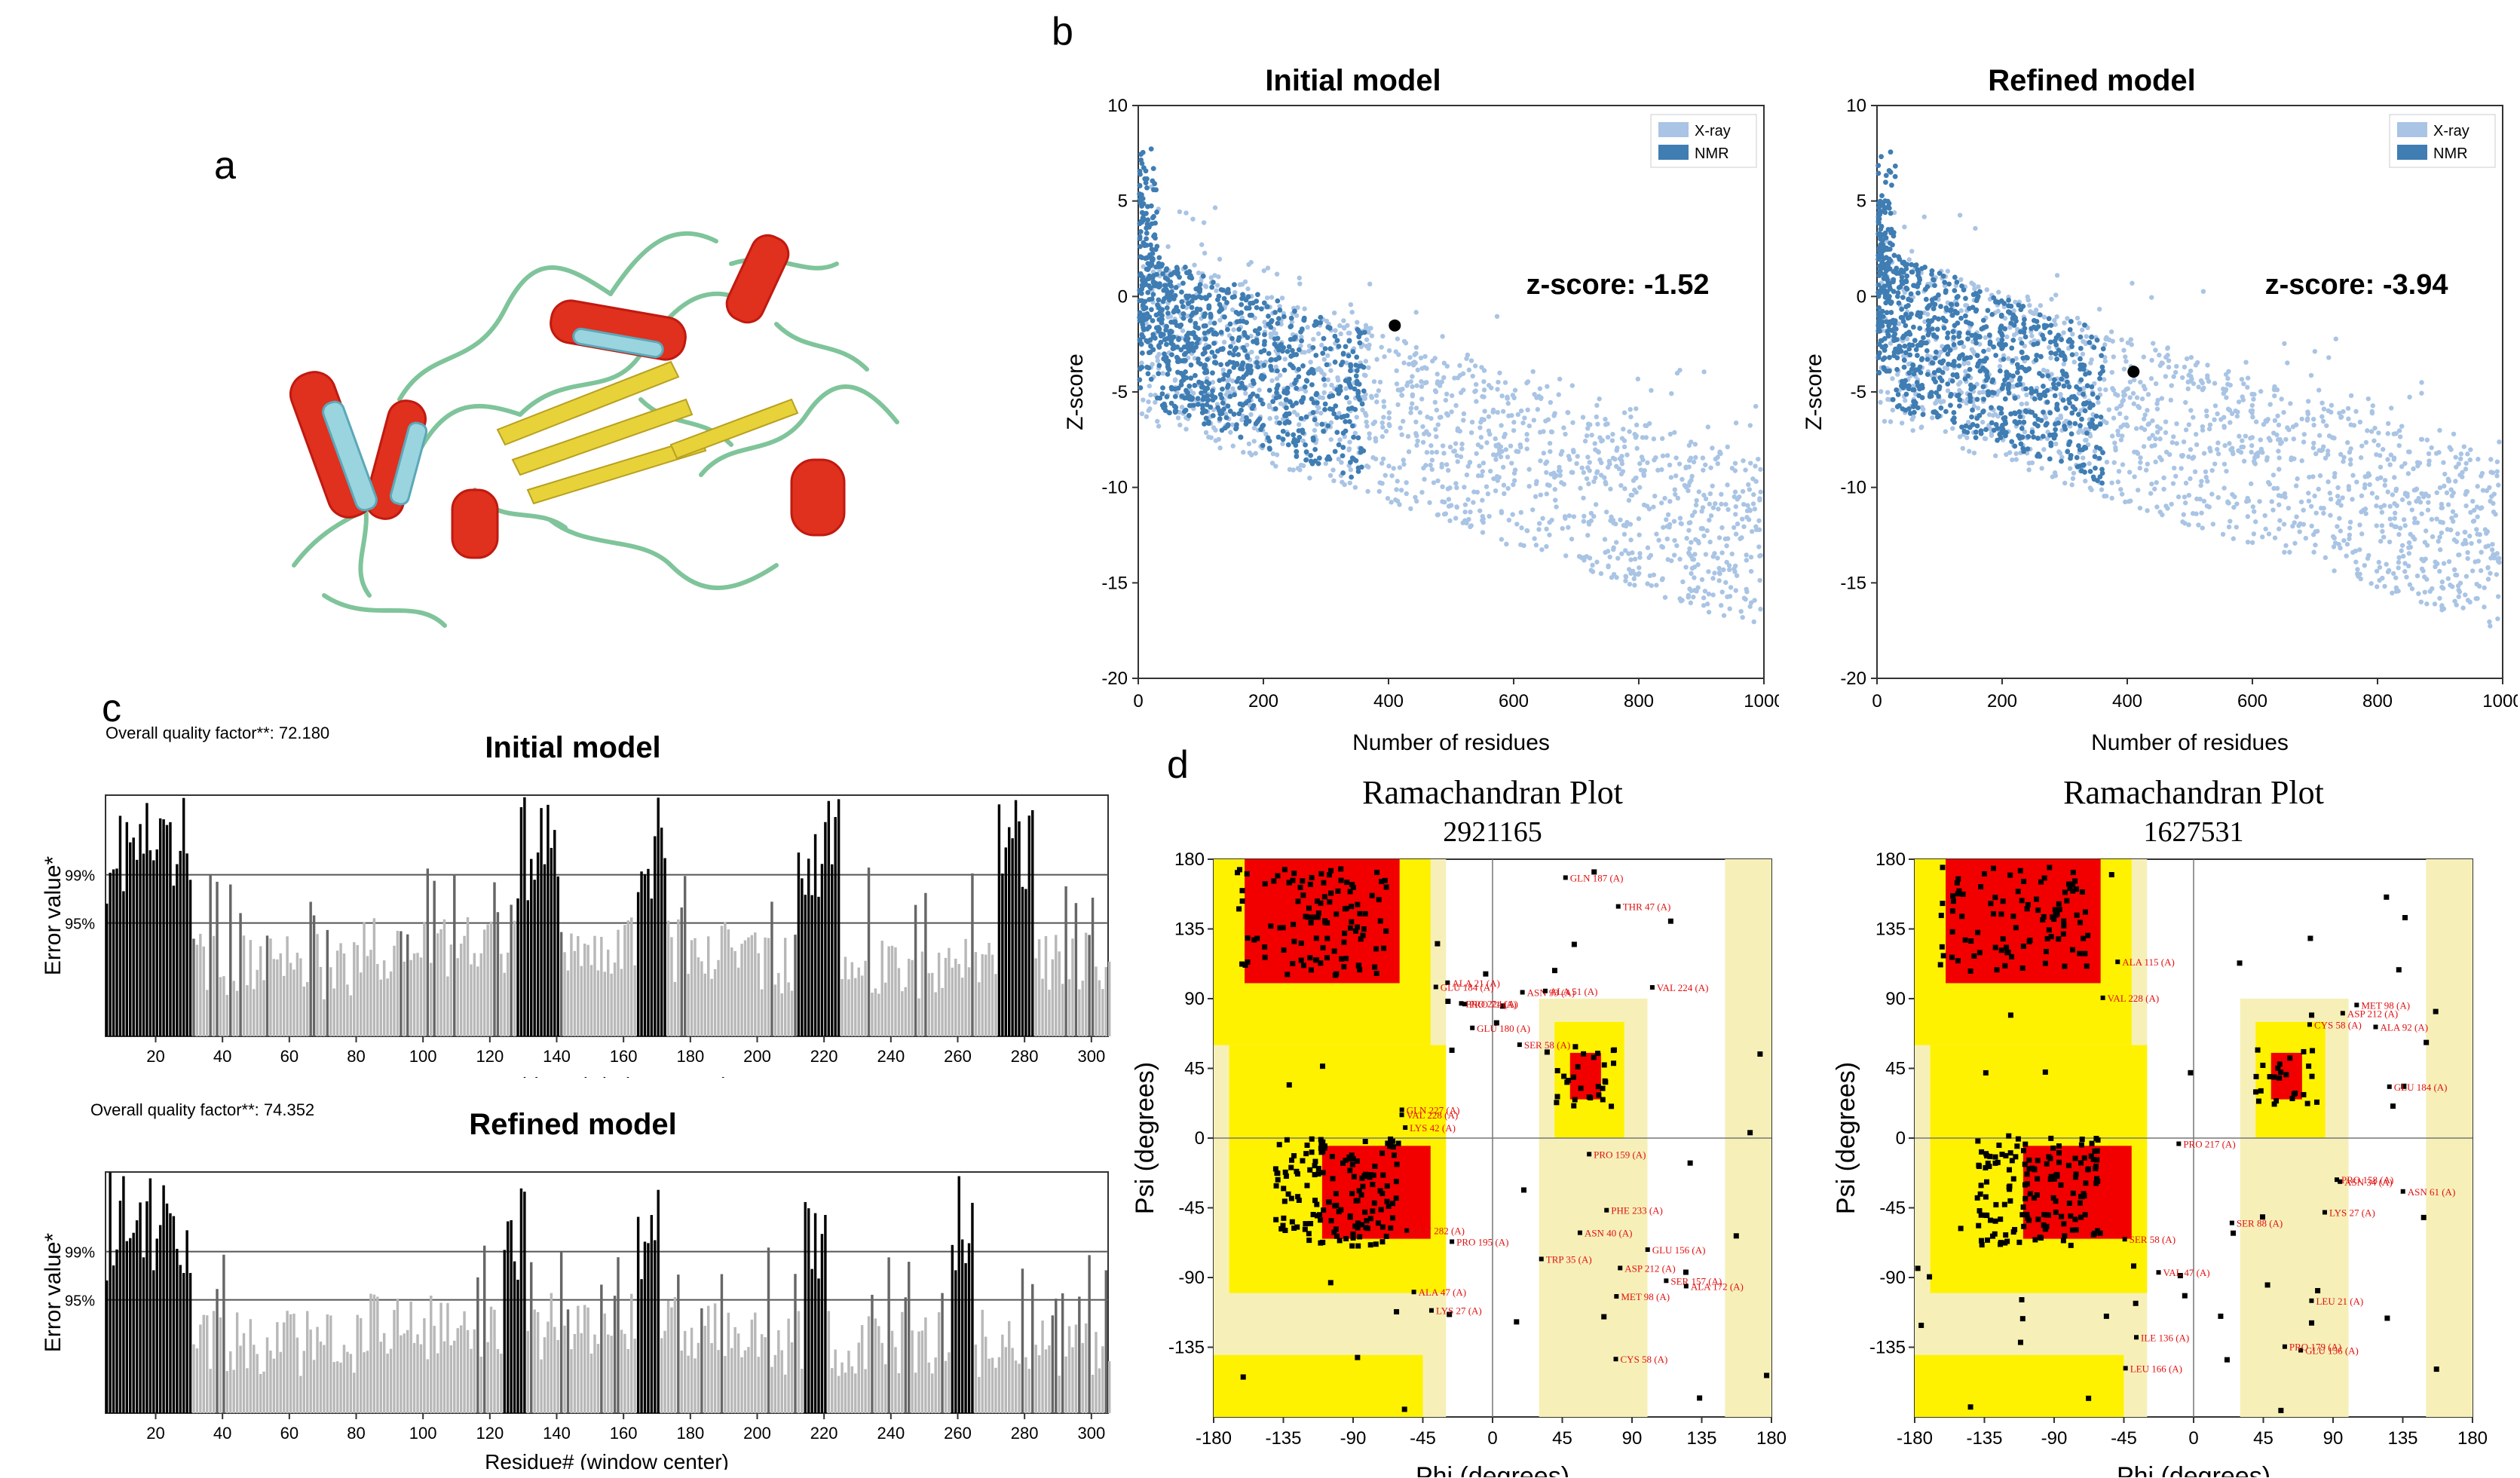 The width and height of the screenshot is (2520, 1478). What do you see at coordinates (2002, 701) in the screenshot?
I see `zplot-xtick-label: 200` at bounding box center [2002, 701].